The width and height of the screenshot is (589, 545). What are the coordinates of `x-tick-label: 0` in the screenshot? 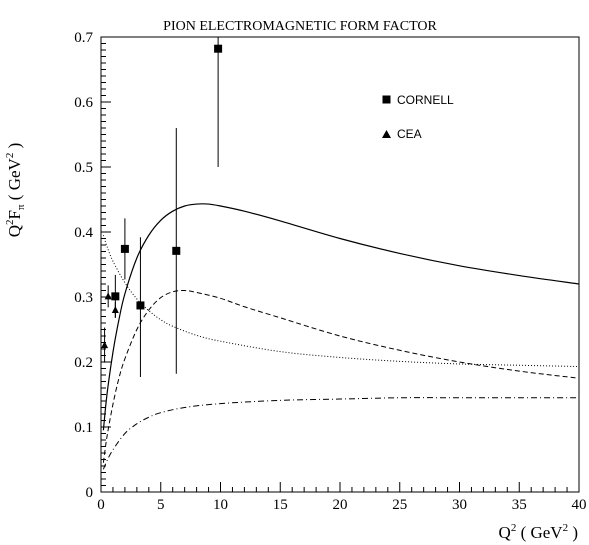 It's located at (101, 505).